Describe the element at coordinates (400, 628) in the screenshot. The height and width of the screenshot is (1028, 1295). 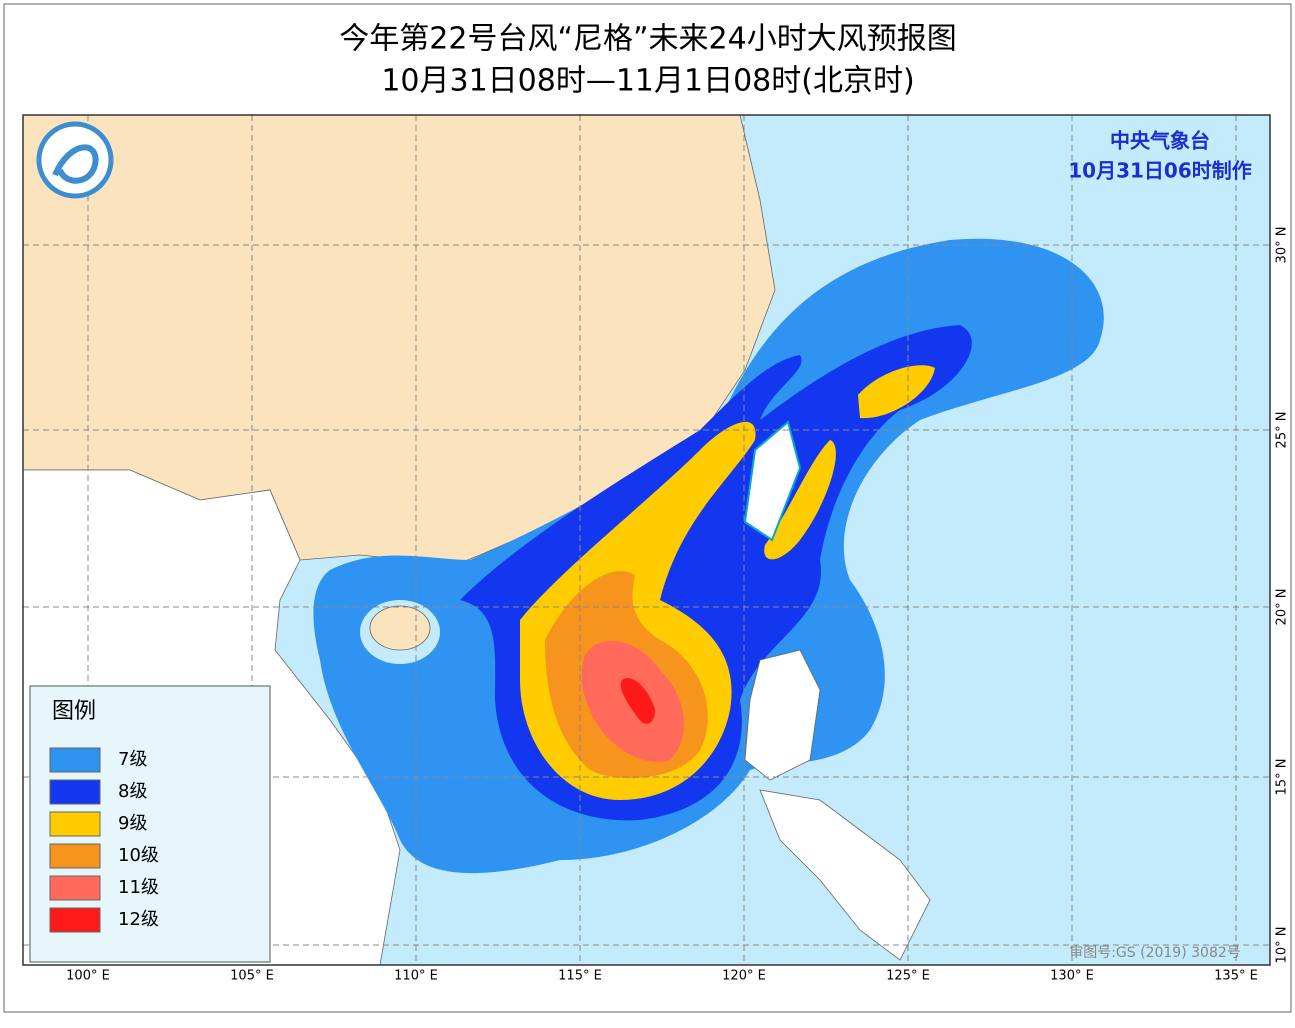
I see `hainan` at that location.